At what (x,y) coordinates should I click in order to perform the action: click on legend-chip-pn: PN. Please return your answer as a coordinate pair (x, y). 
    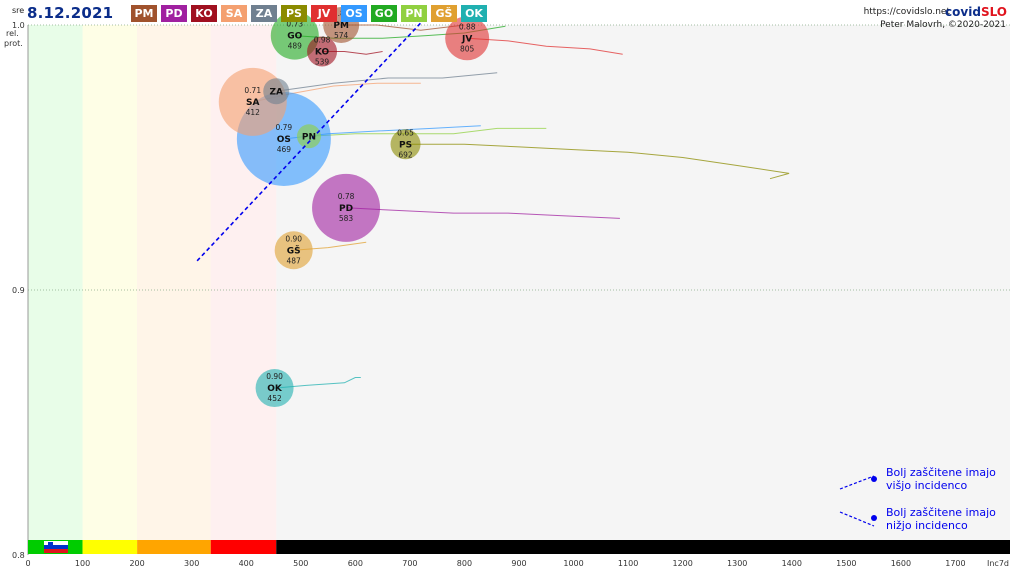
    Looking at the image, I should click on (414, 13).